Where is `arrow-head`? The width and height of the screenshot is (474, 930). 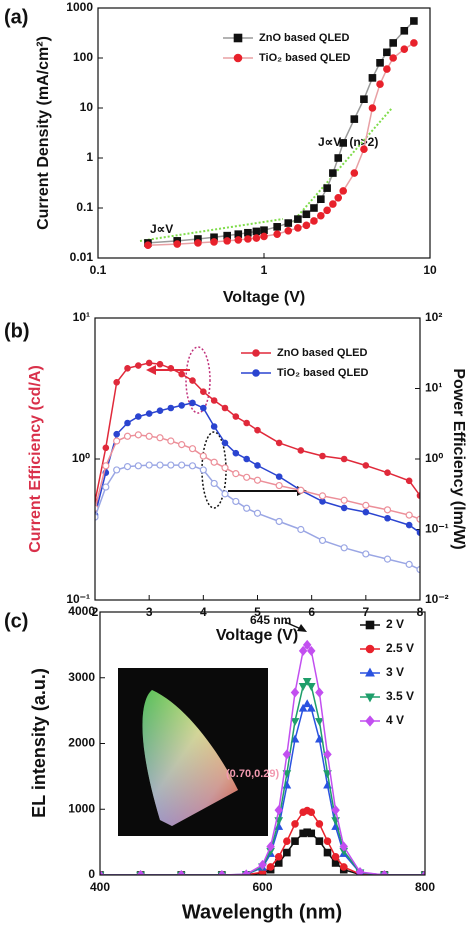 arrow-head is located at coordinates (151, 370).